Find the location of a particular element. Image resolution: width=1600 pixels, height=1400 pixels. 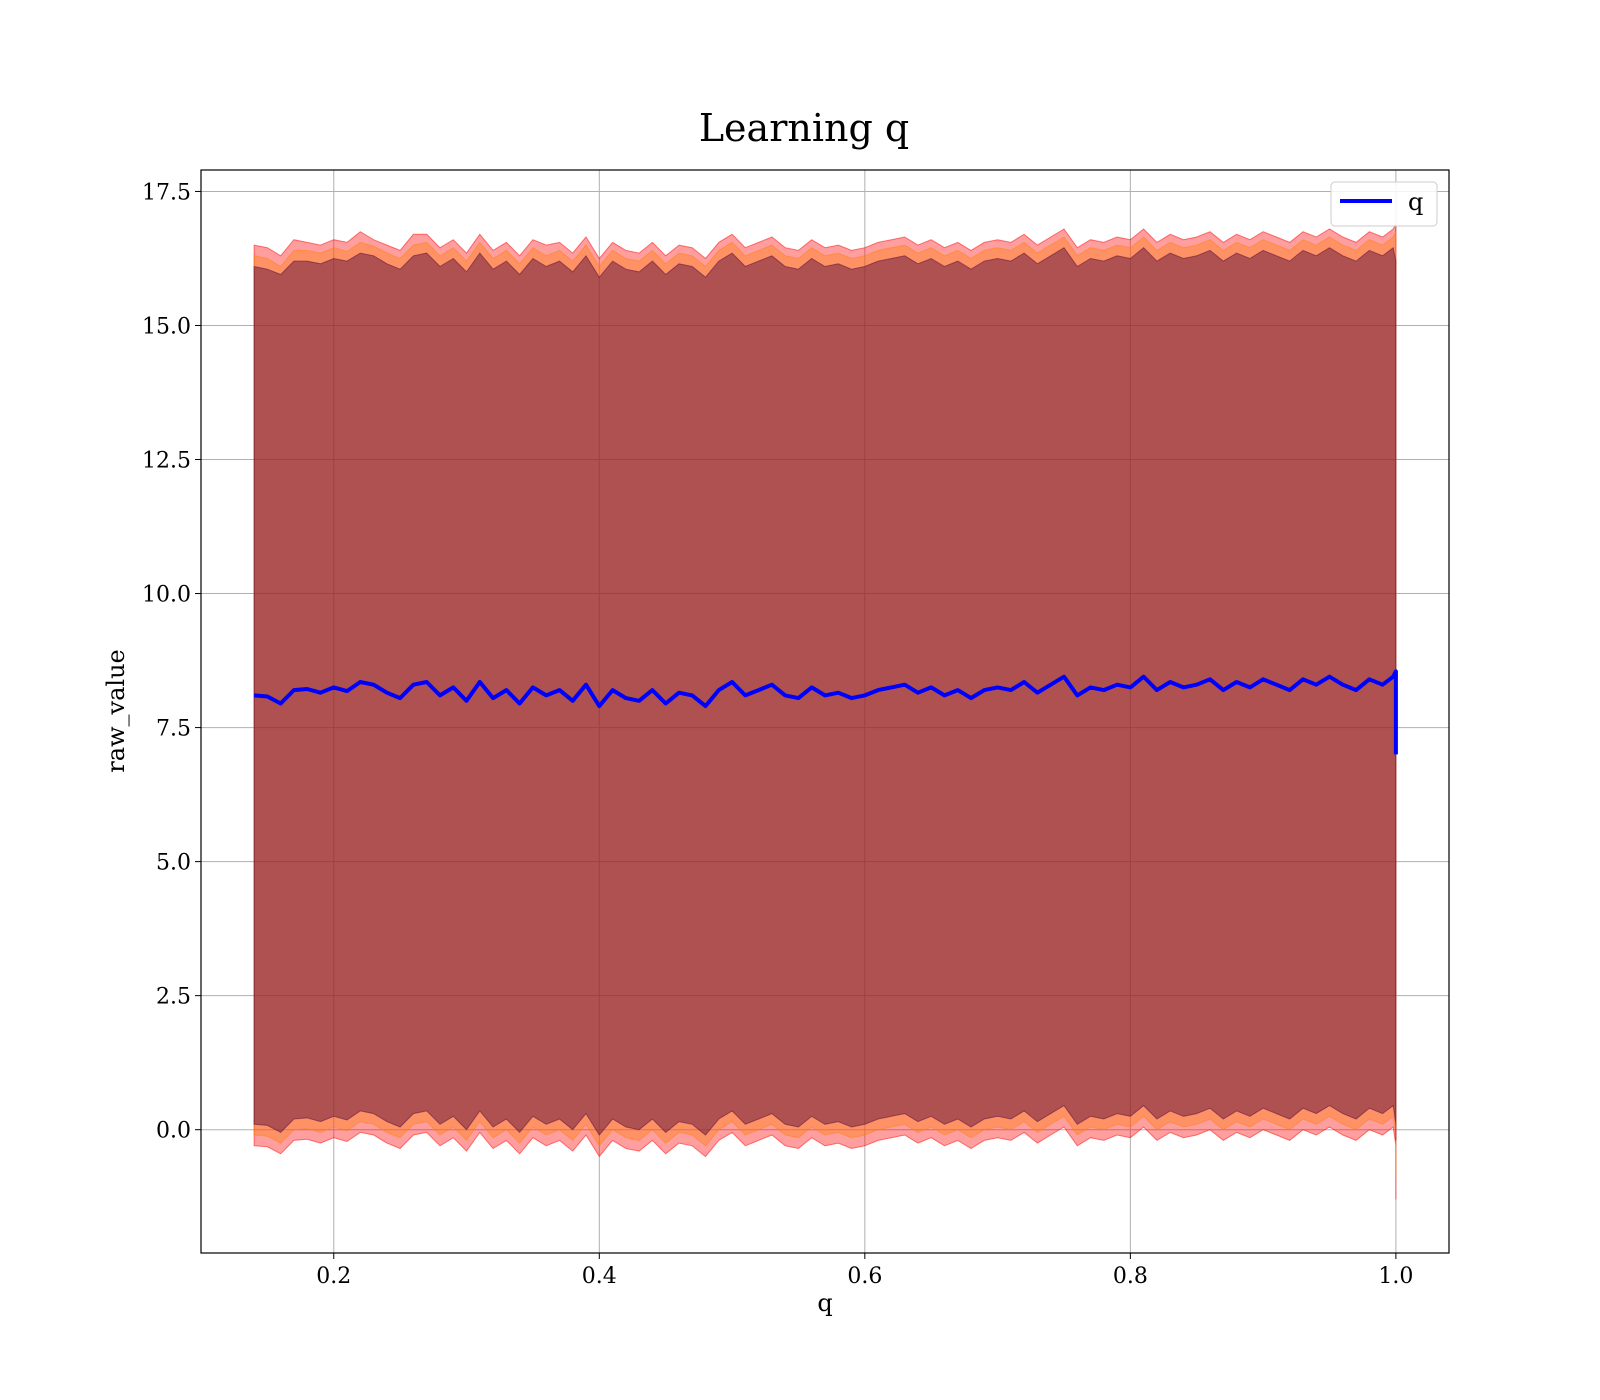

y-tick-label: 17.5 is located at coordinates (166, 192).